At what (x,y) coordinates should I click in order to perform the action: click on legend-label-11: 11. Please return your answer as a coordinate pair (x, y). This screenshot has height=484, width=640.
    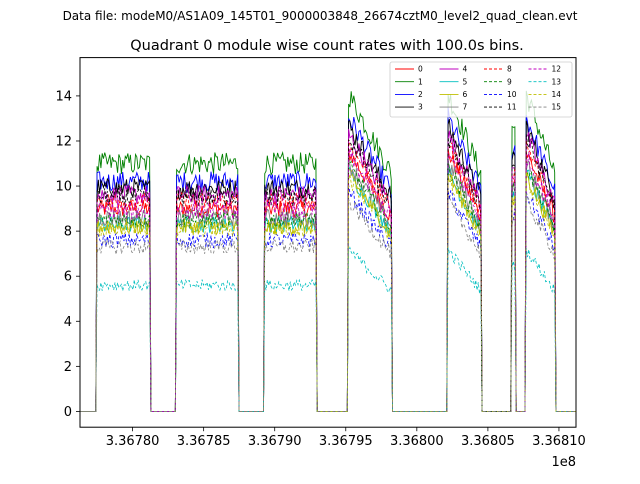
    Looking at the image, I should click on (512, 107).